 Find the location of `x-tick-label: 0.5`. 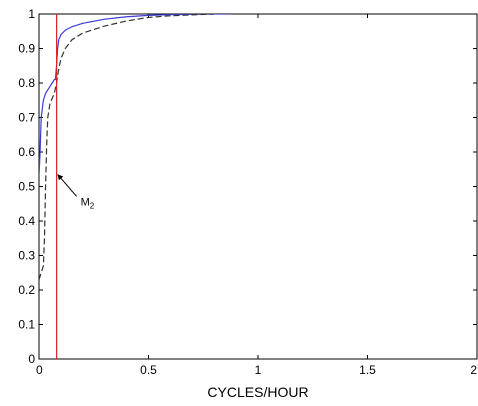

x-tick-label: 0.5 is located at coordinates (148, 370).